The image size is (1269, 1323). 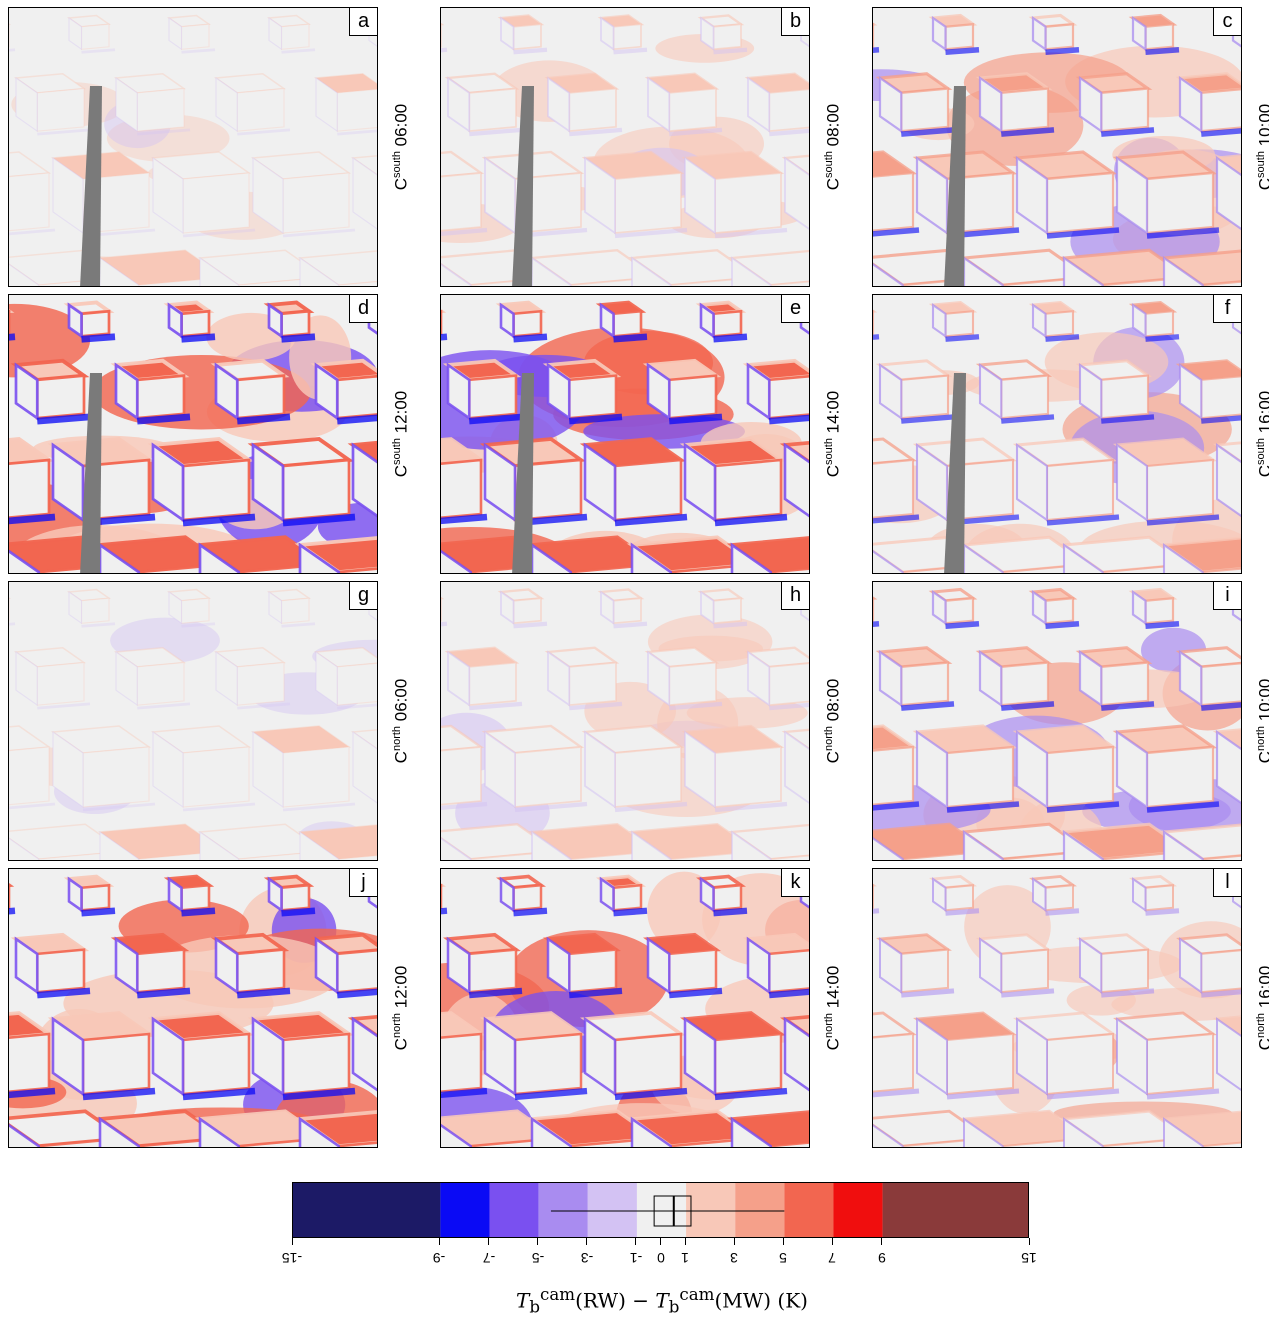 What do you see at coordinates (1057, 149) in the screenshot?
I see `building-blocks` at bounding box center [1057, 149].